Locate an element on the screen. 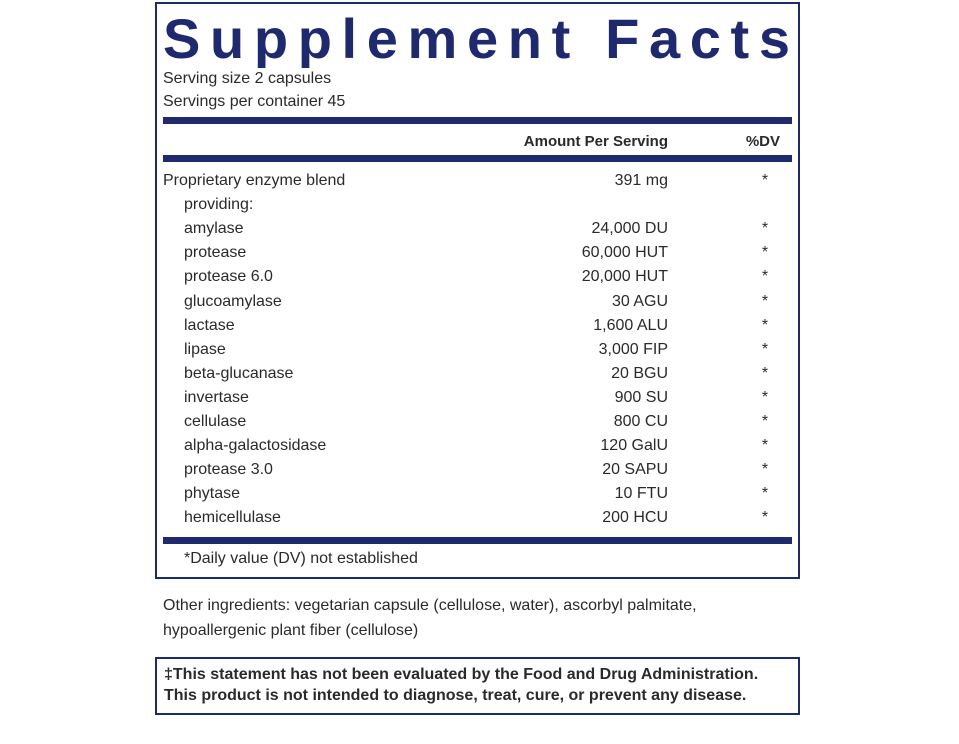  ingredient-name: amylase is located at coordinates (214, 229).